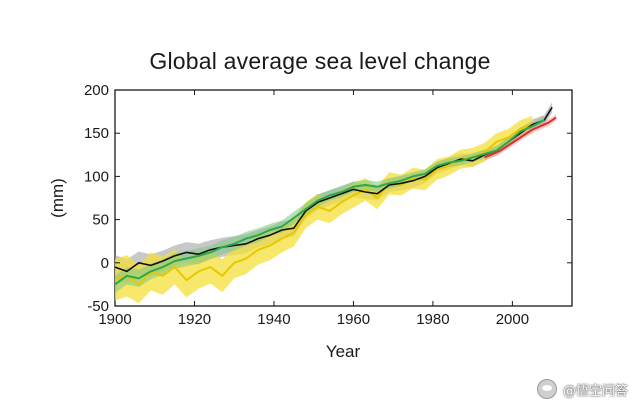 This screenshot has width=640, height=411. Describe the element at coordinates (96, 176) in the screenshot. I see `y-tick-label: 100` at that location.